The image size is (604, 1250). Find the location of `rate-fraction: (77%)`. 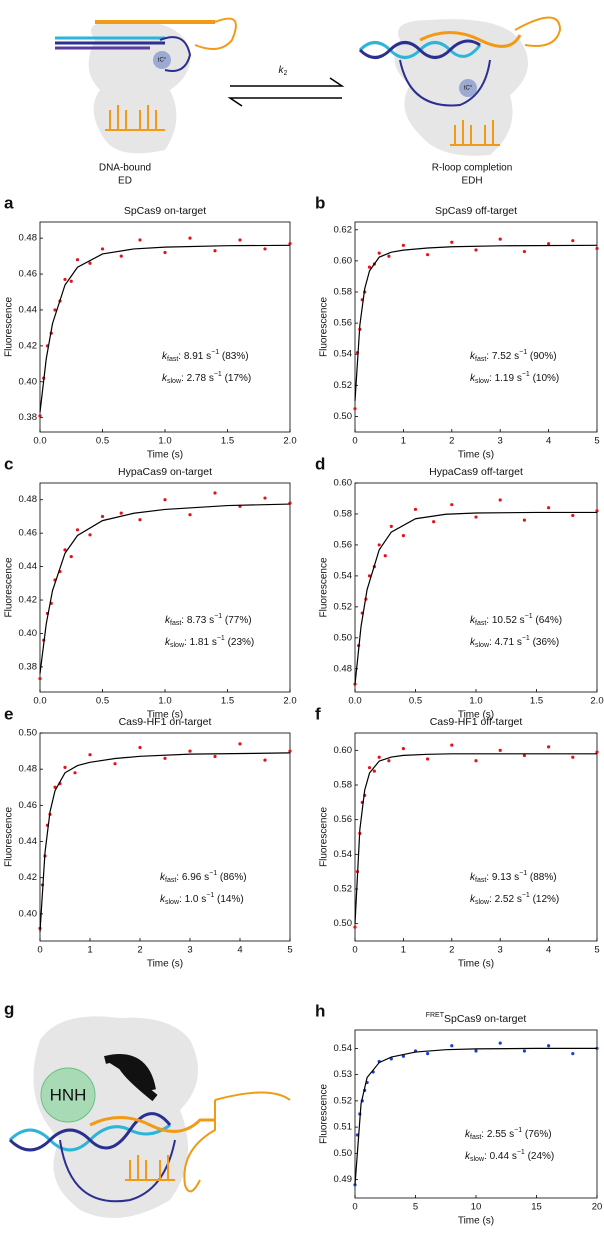

rate-fraction: (77%) is located at coordinates (236, 620).